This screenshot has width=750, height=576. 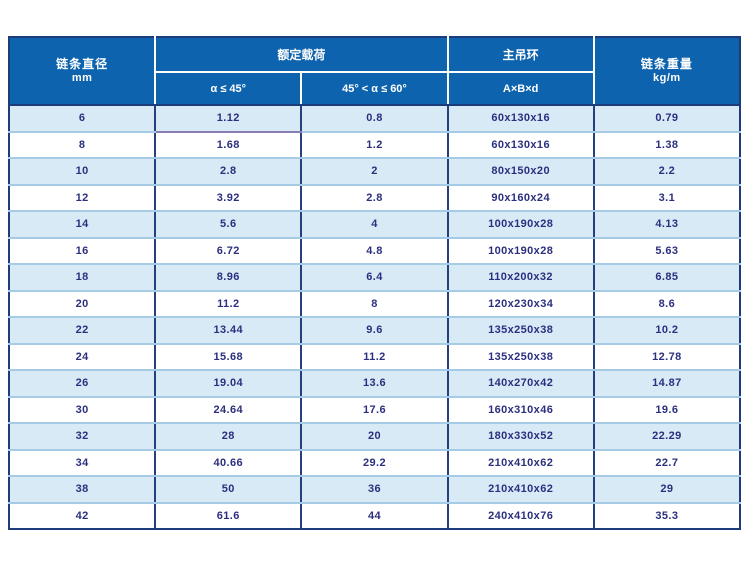 I want to click on header-row-subcolumns: α ≤ 45° 45° < α ≤ 60° A×B×d, so click(x=374, y=89).